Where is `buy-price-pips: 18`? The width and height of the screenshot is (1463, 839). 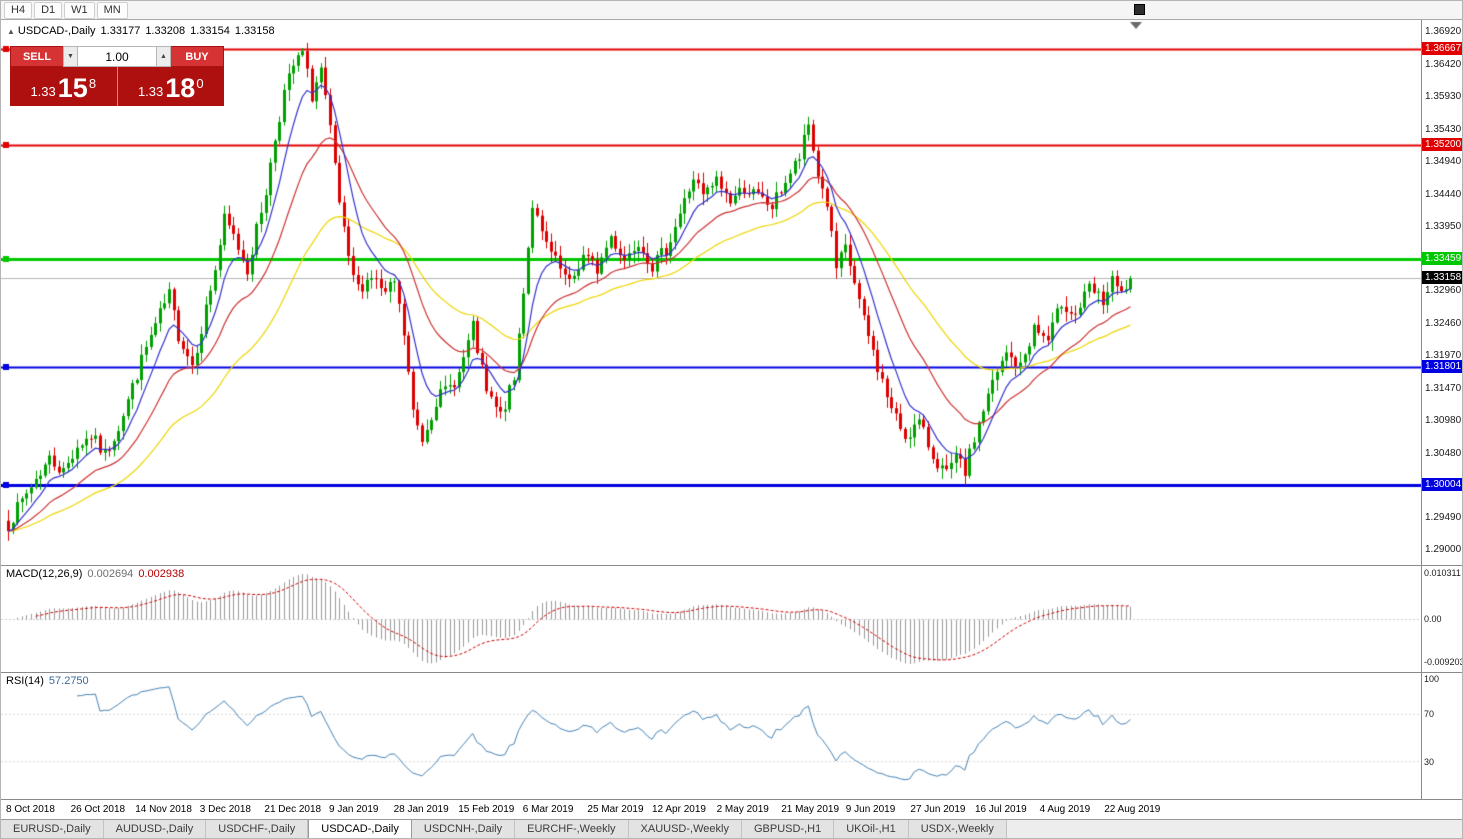 buy-price-pips: 18 is located at coordinates (180, 88).